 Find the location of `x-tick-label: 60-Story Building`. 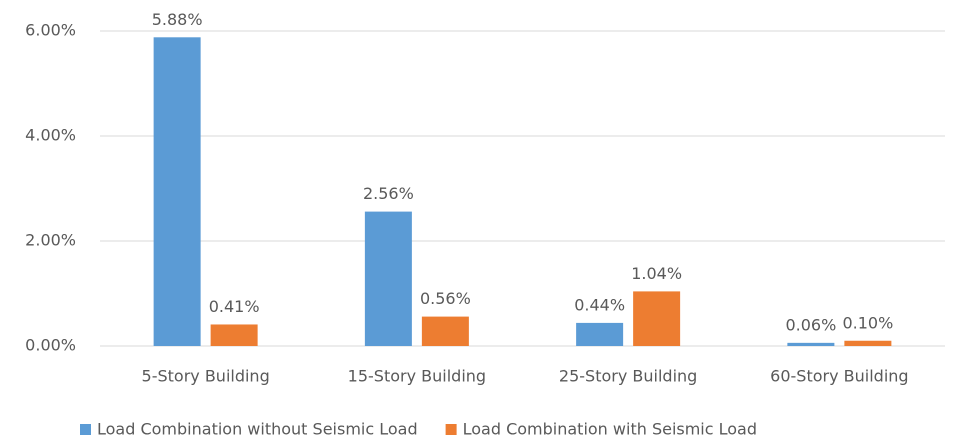

x-tick-label: 60-Story Building is located at coordinates (839, 376).